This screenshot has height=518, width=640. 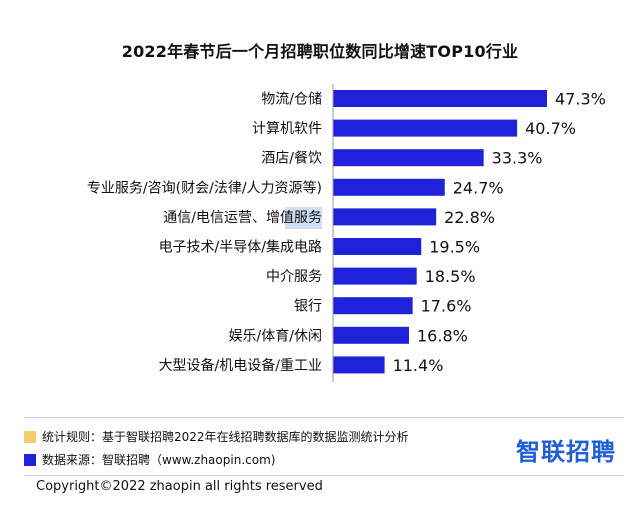 I want to click on value-label: 11.4%, so click(x=418, y=365).